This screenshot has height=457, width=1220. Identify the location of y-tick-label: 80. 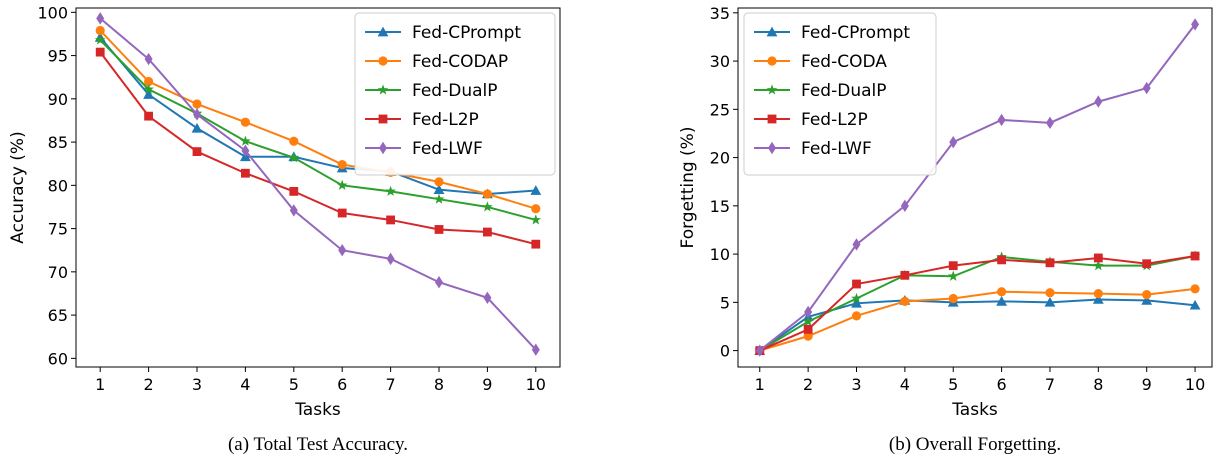
(58, 185).